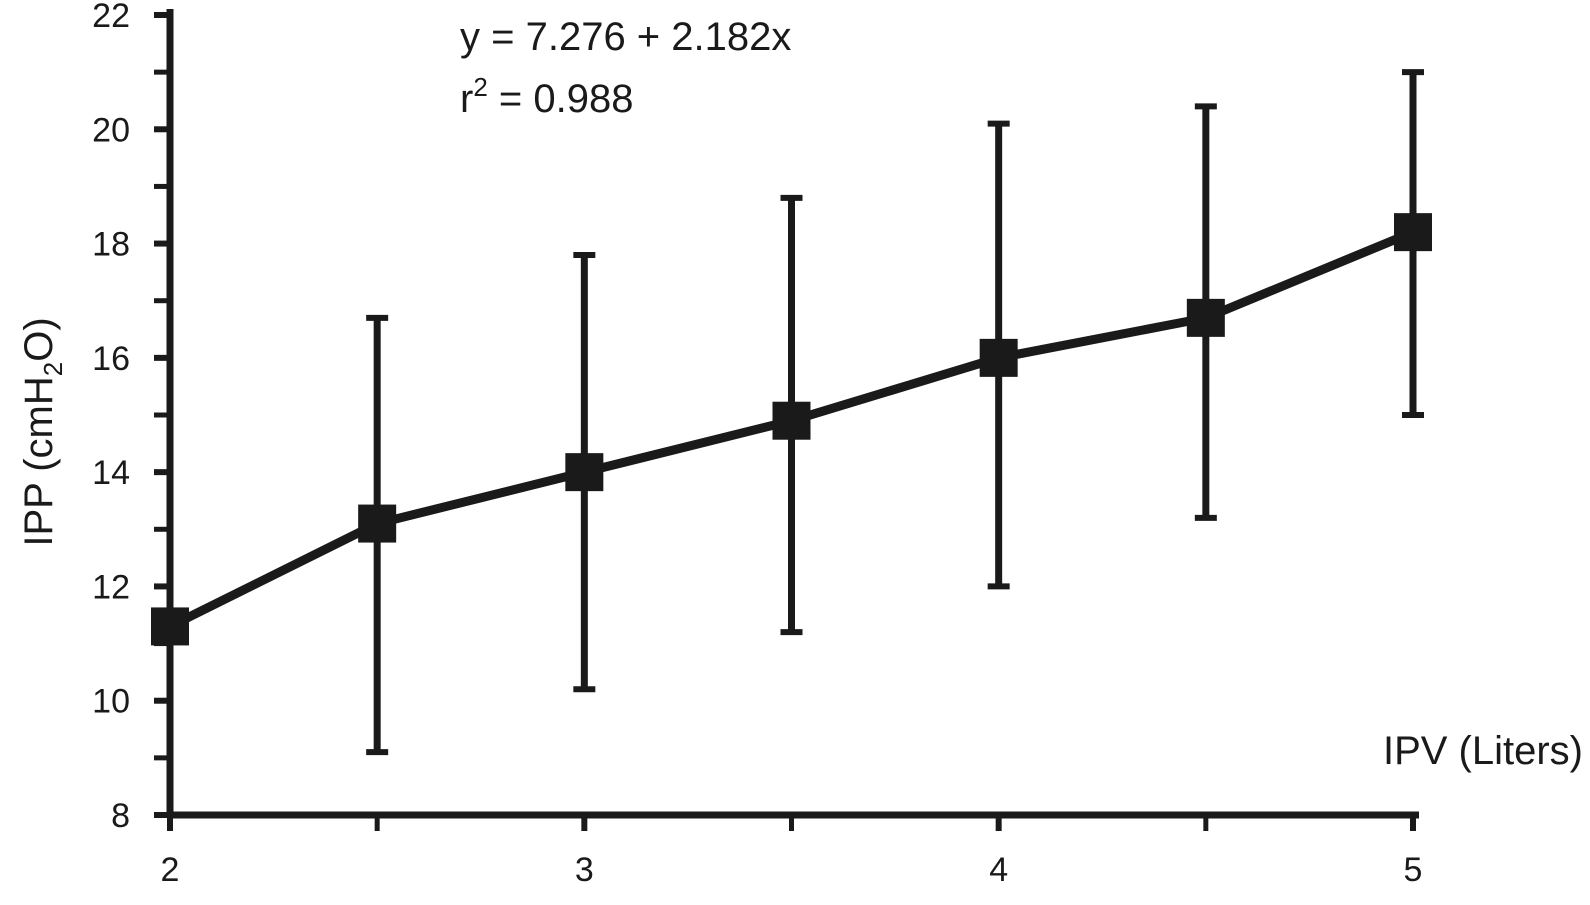 The image size is (1590, 905). What do you see at coordinates (111, 587) in the screenshot?
I see `y-tick-label: 12` at bounding box center [111, 587].